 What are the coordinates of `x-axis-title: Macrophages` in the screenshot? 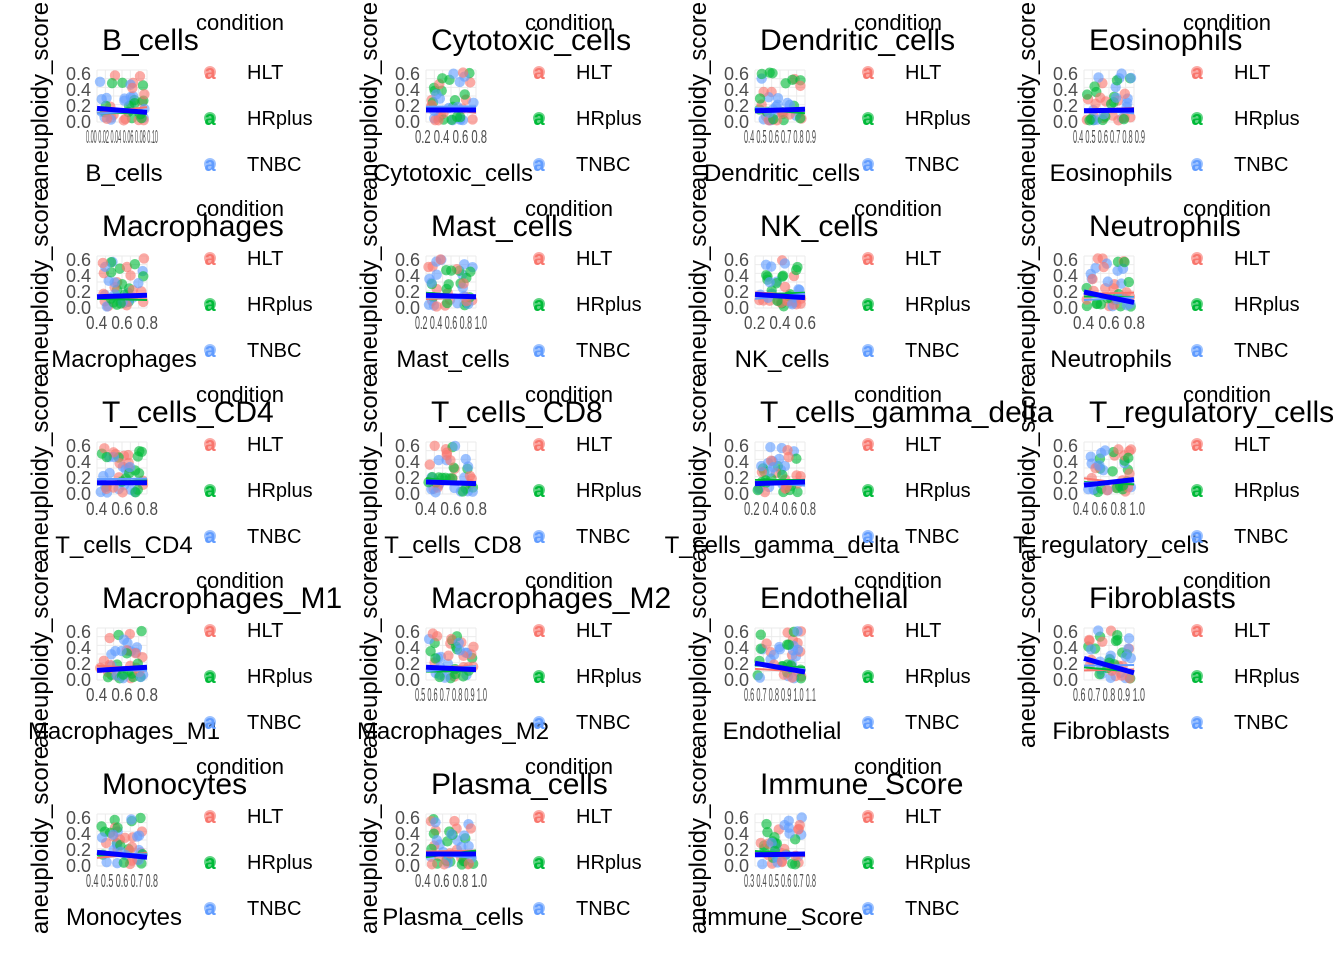 It's located at (123, 359).